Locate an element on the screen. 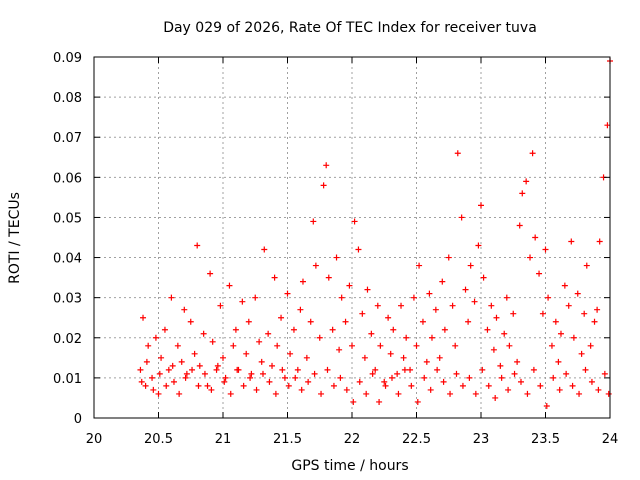 This screenshot has width=640, height=480. y-axis-label: ROTI / TECUs is located at coordinates (15, 238).